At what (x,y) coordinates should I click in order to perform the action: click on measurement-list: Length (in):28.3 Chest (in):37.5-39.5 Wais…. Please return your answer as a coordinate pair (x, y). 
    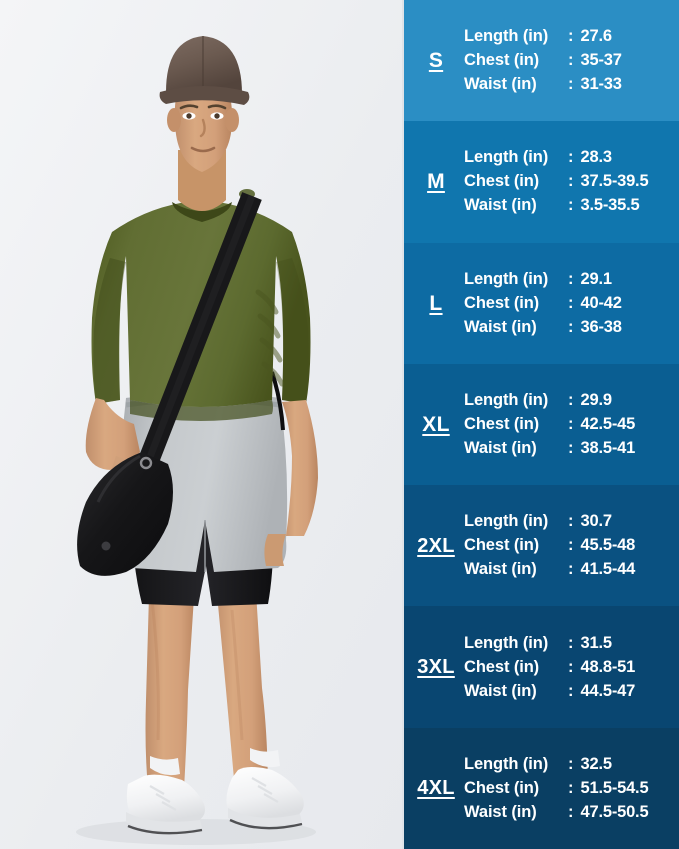
    Looking at the image, I should click on (571, 181).